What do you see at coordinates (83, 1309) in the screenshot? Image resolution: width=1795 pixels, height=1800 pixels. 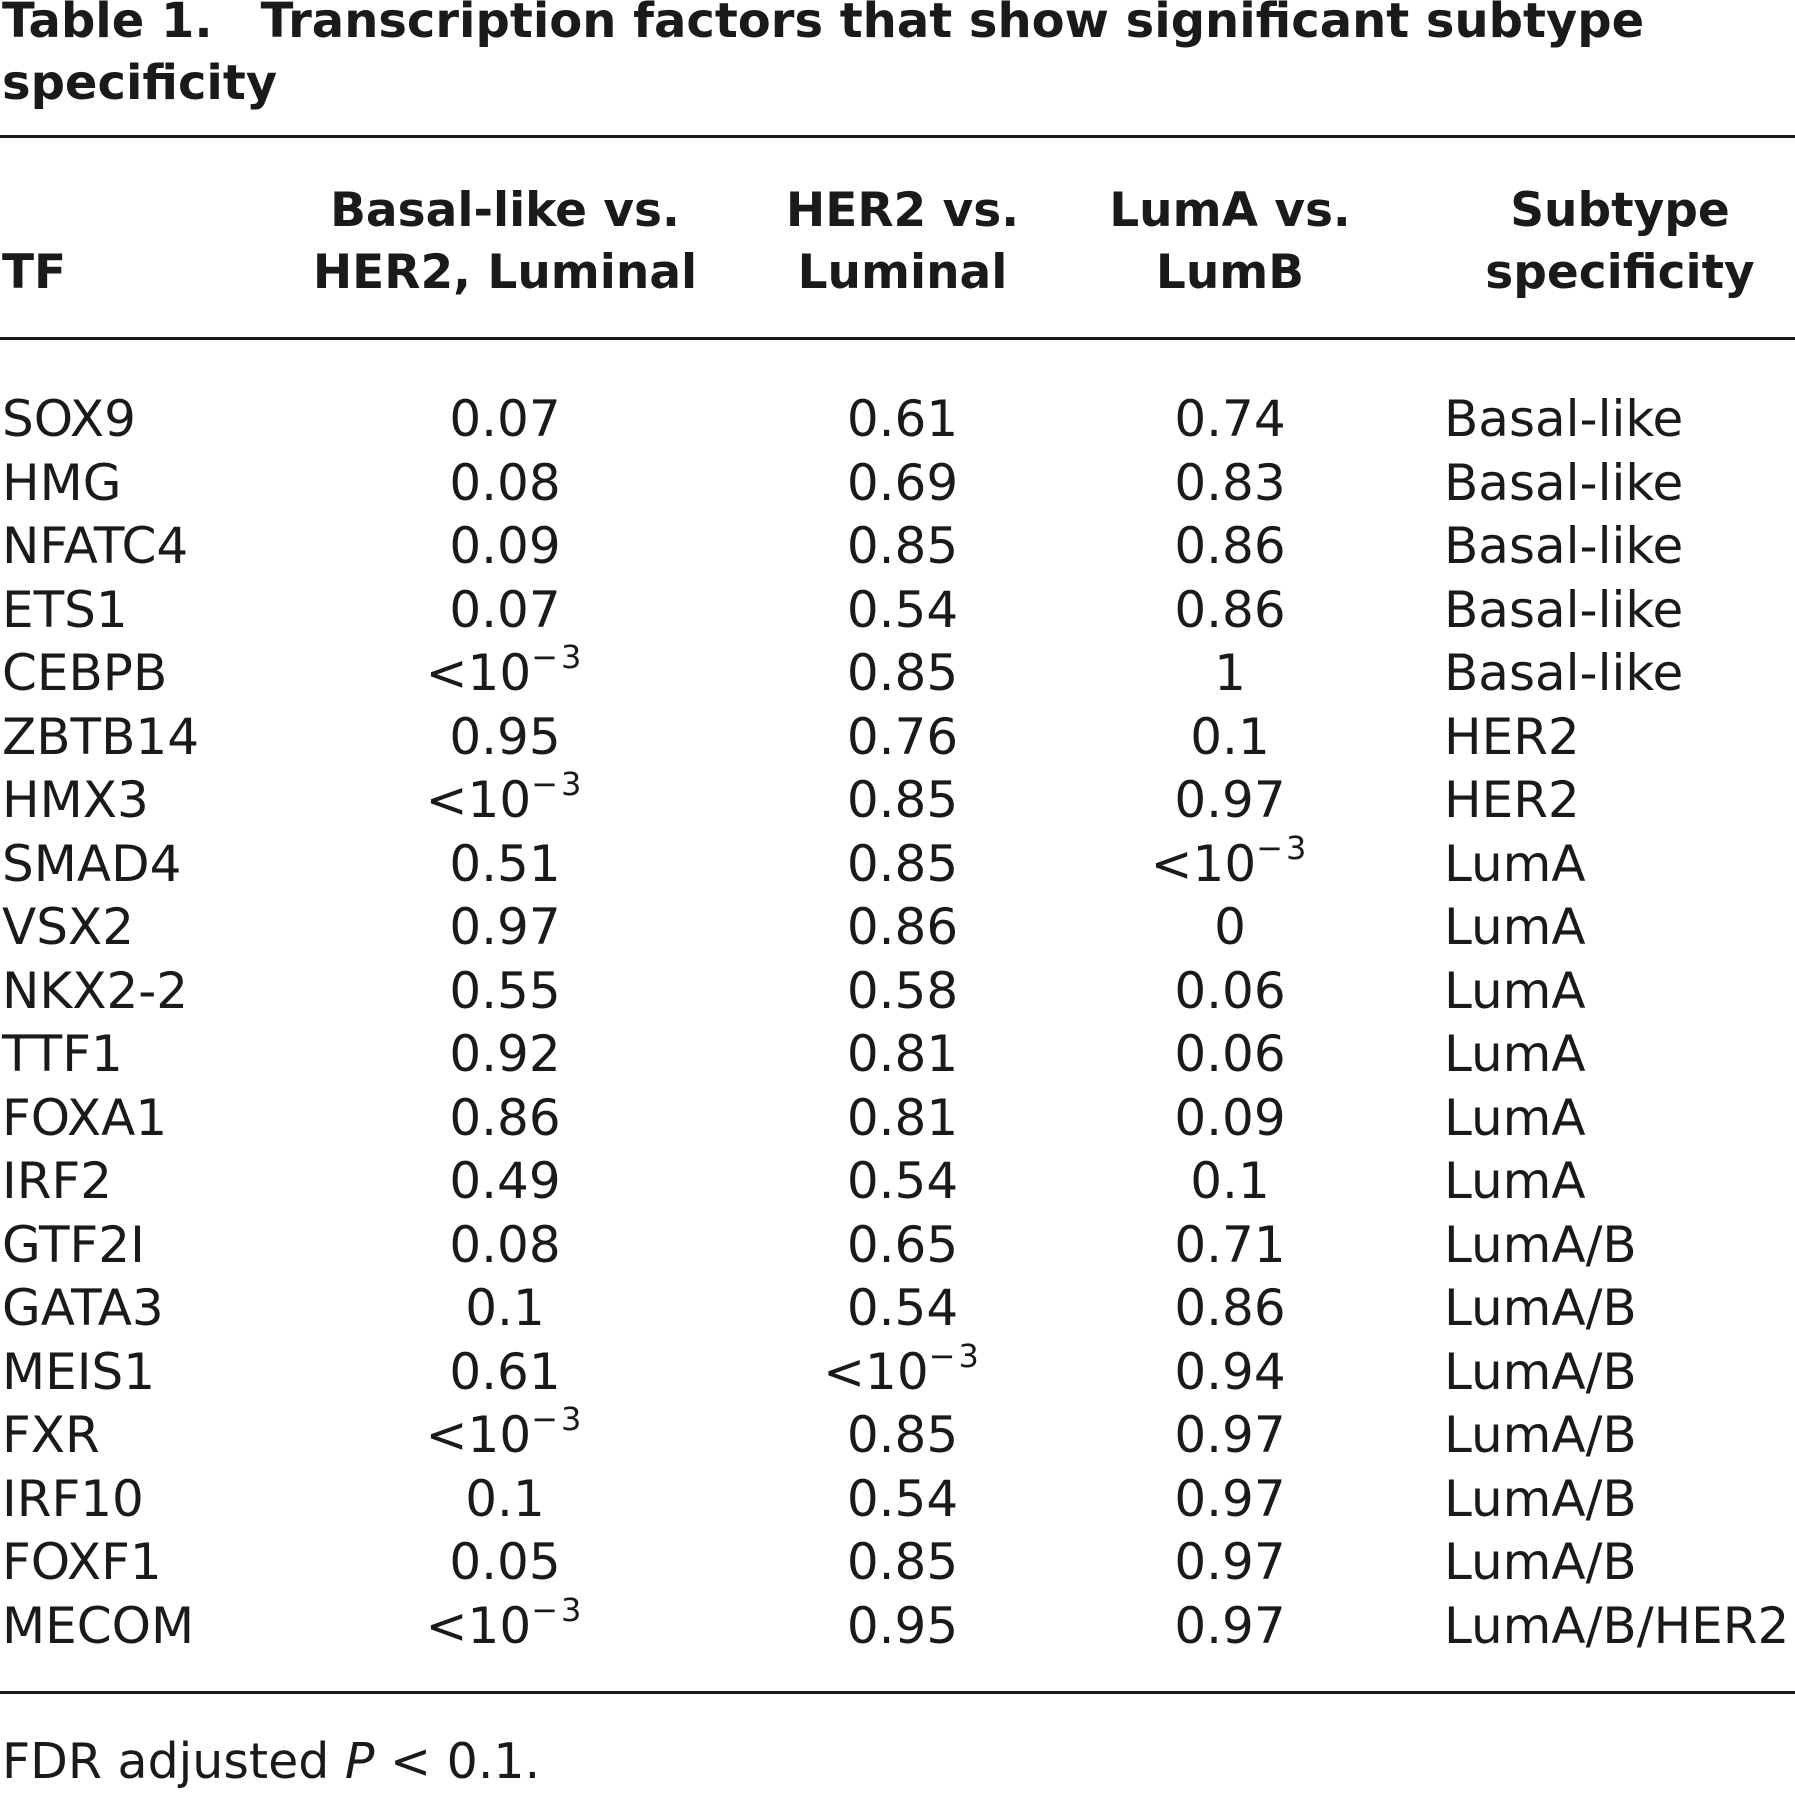 I see `cell-tf: GATA3` at bounding box center [83, 1309].